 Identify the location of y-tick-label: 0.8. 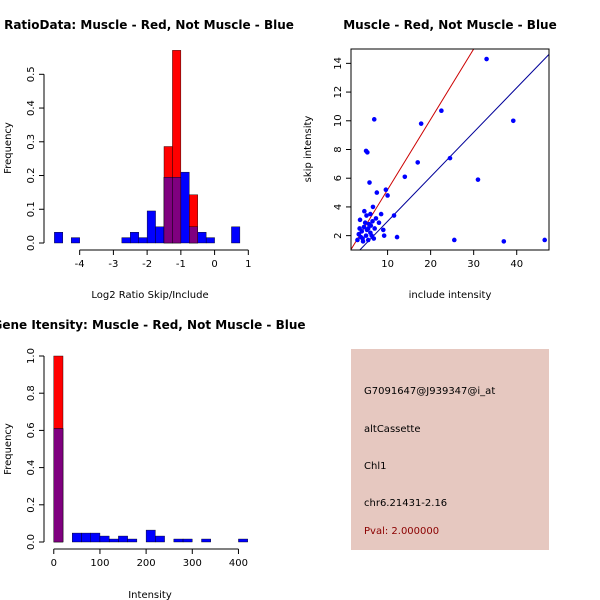
(31, 393).